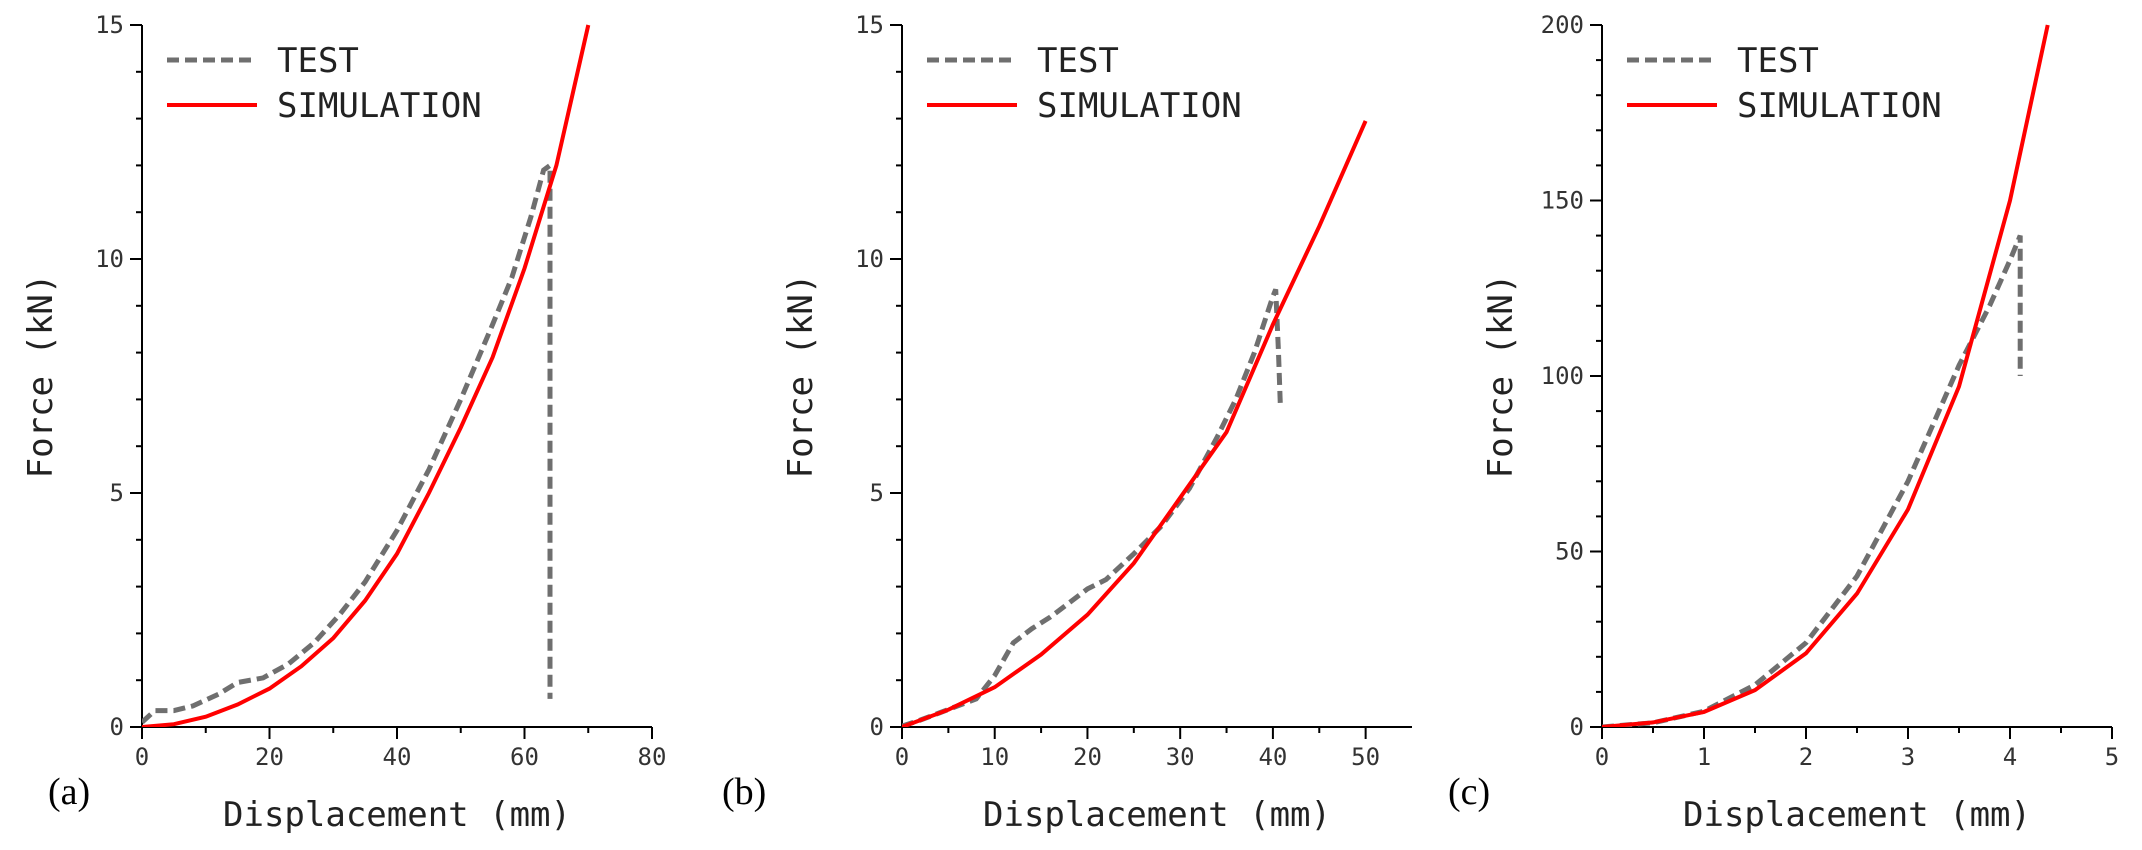  Describe the element at coordinates (69, 792) in the screenshot. I see `panel-label: (a)` at that location.